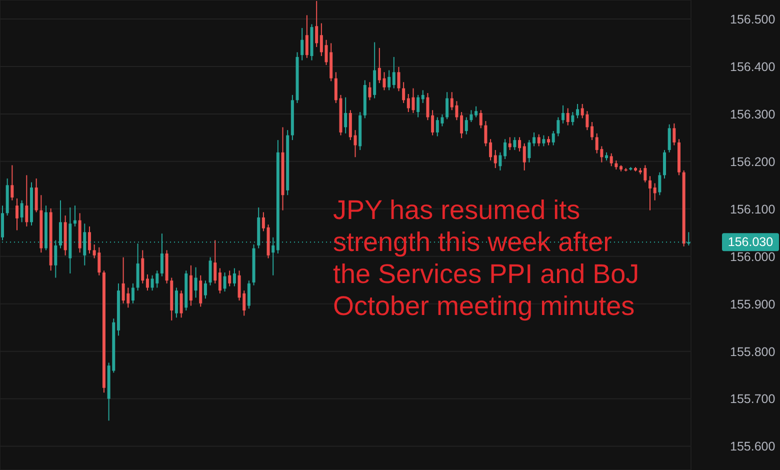 The height and width of the screenshot is (470, 780). Describe the element at coordinates (753, 257) in the screenshot. I see `y-tick-label: 156.000` at that location.